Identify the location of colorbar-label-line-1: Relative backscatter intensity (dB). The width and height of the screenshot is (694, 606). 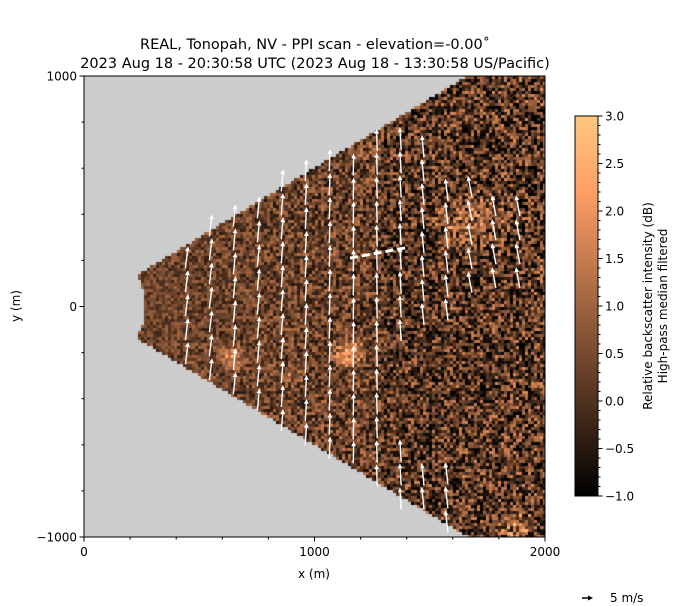
(648, 306).